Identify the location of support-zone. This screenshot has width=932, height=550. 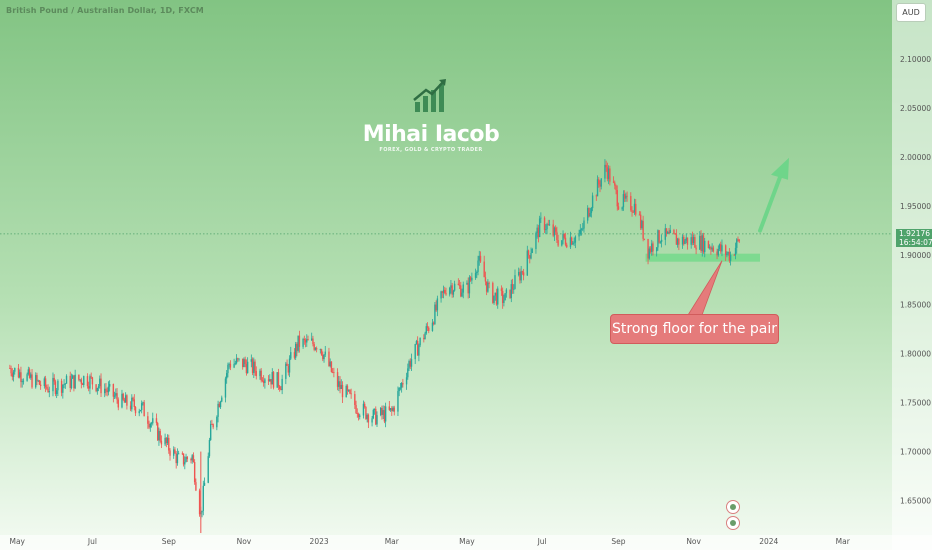
(702, 257).